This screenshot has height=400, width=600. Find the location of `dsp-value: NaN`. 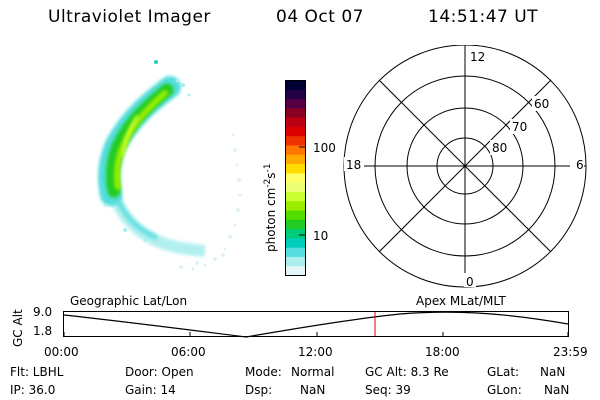

dsp-value: NaN is located at coordinates (313, 390).